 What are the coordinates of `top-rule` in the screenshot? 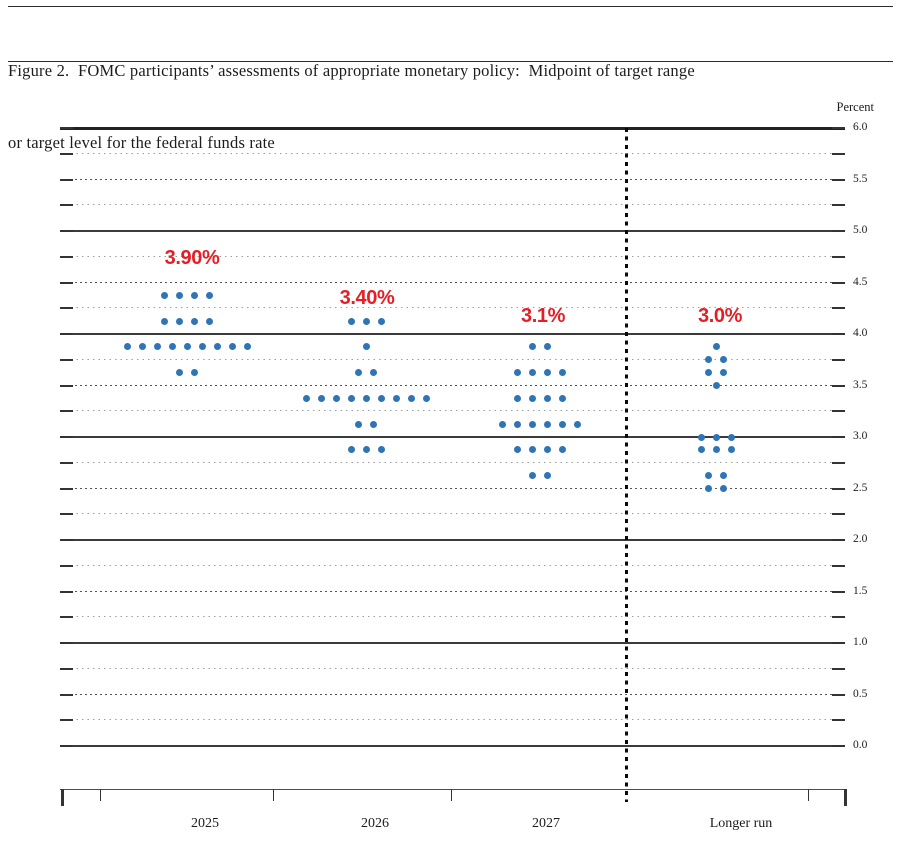 It's located at (450, 6).